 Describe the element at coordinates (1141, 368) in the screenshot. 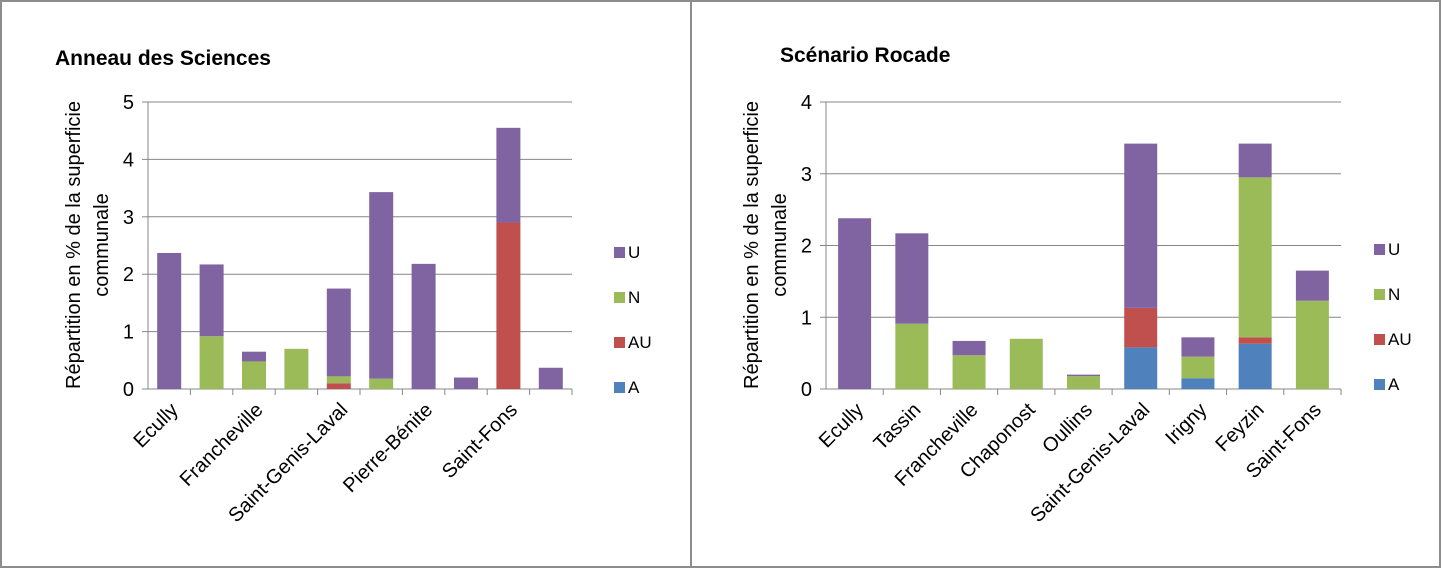

I see `bar-a-saint-genis-laval` at that location.